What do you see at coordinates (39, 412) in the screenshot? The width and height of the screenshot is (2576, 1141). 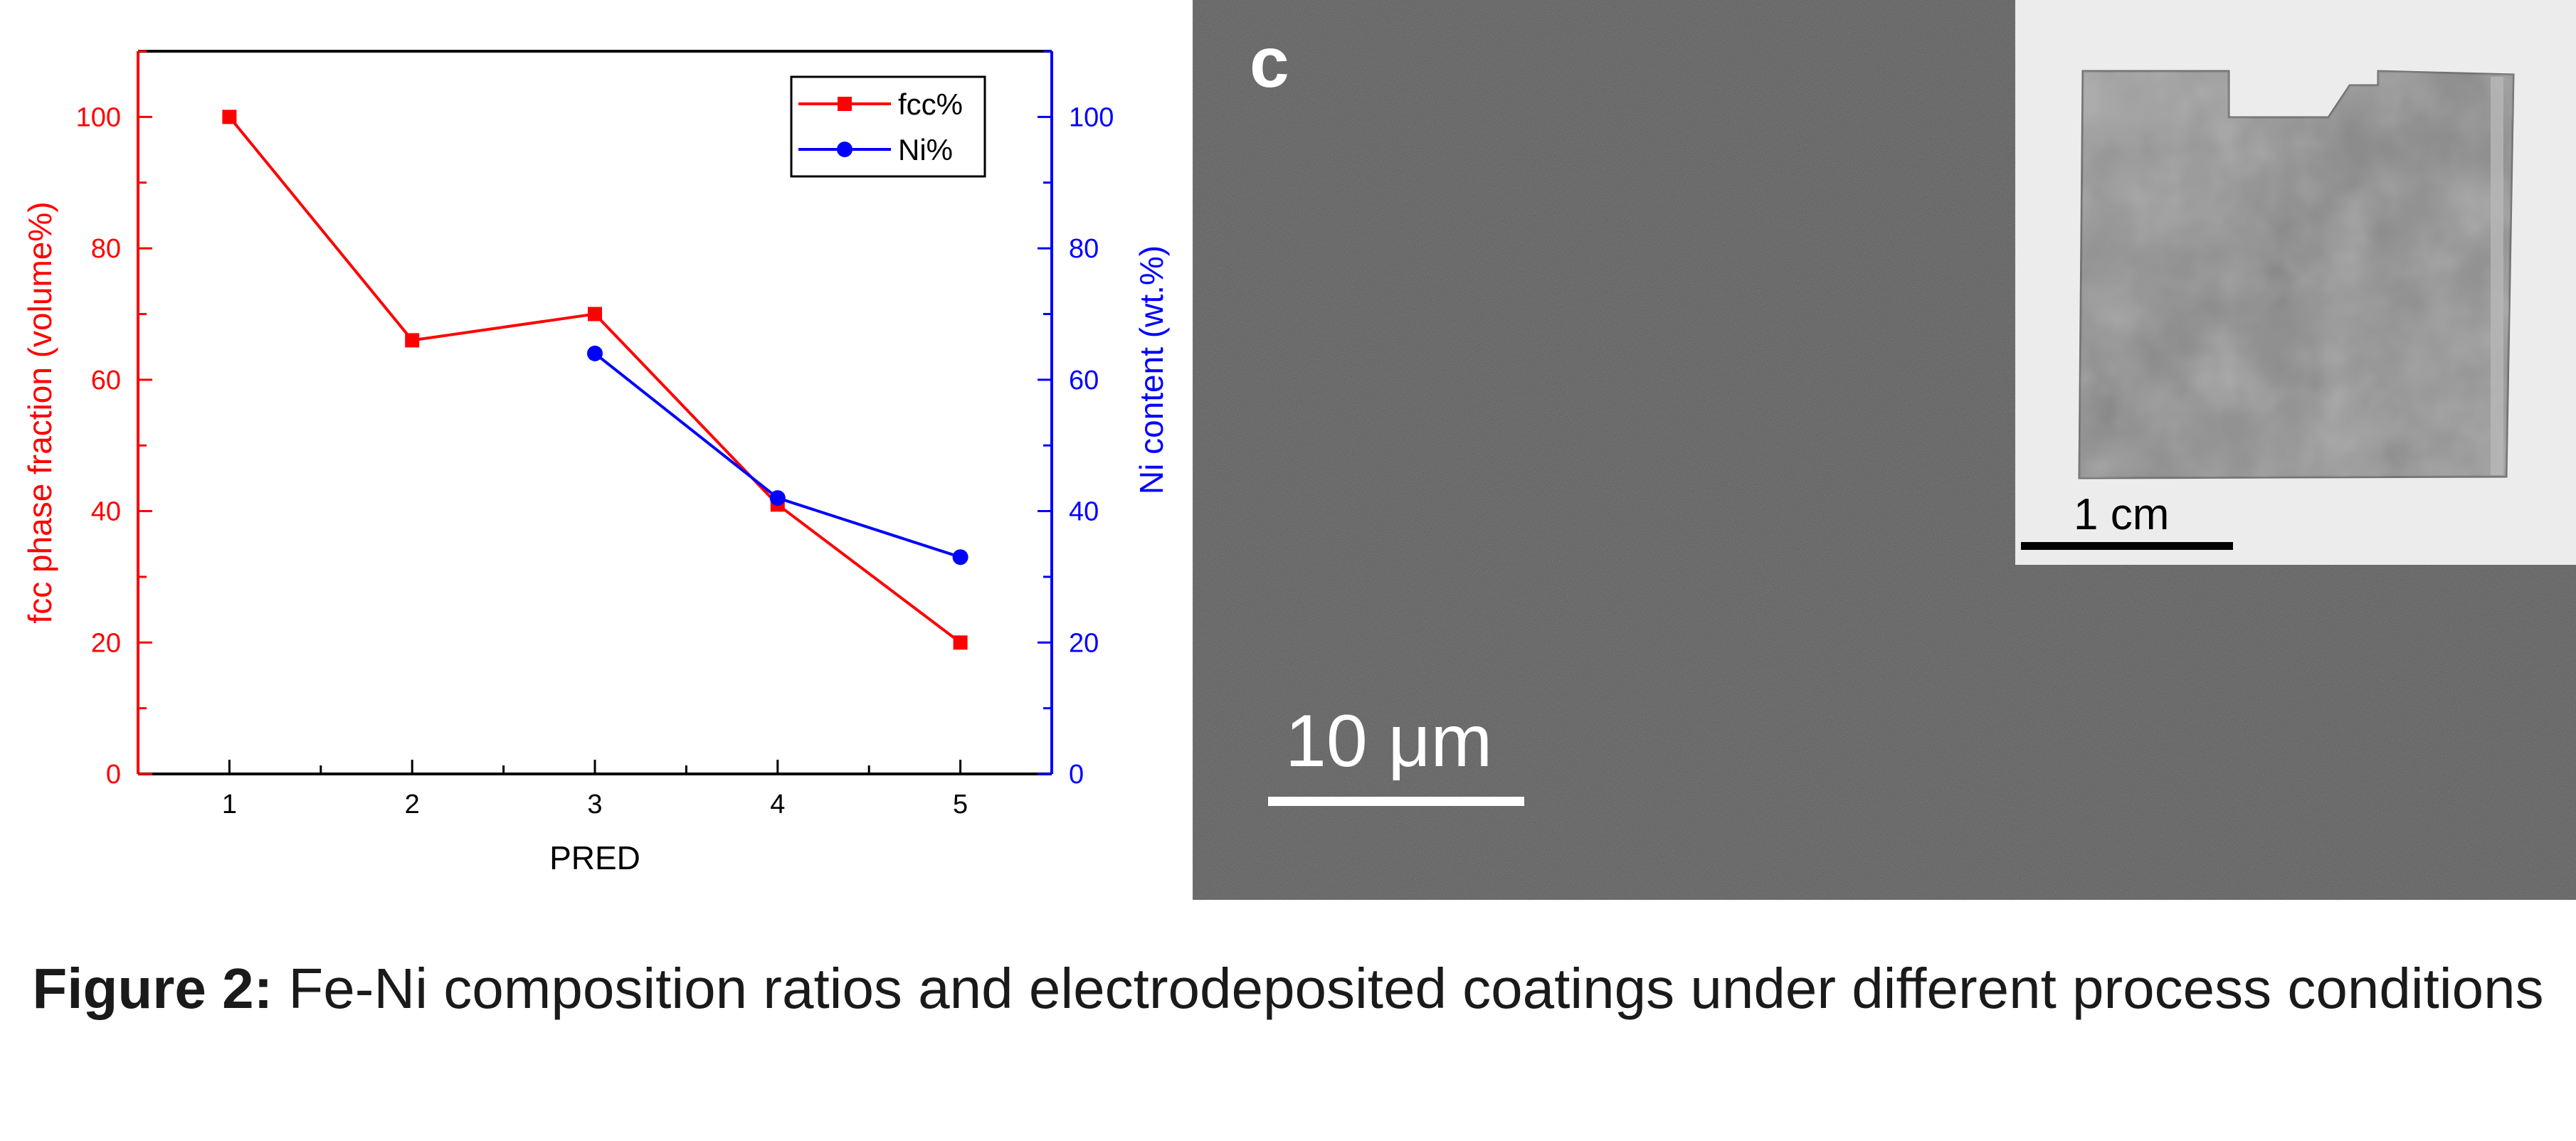 I see `left-y-axis-label: fcc phase fraction (volume%)` at bounding box center [39, 412].